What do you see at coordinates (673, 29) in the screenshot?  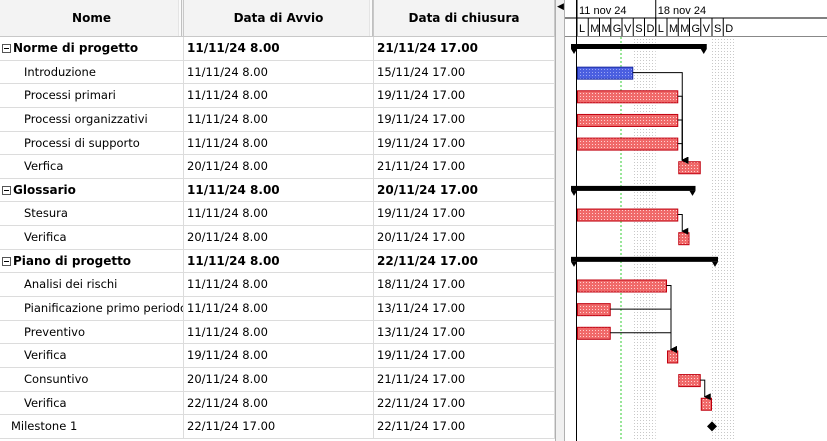 I see `day-label: M` at bounding box center [673, 29].